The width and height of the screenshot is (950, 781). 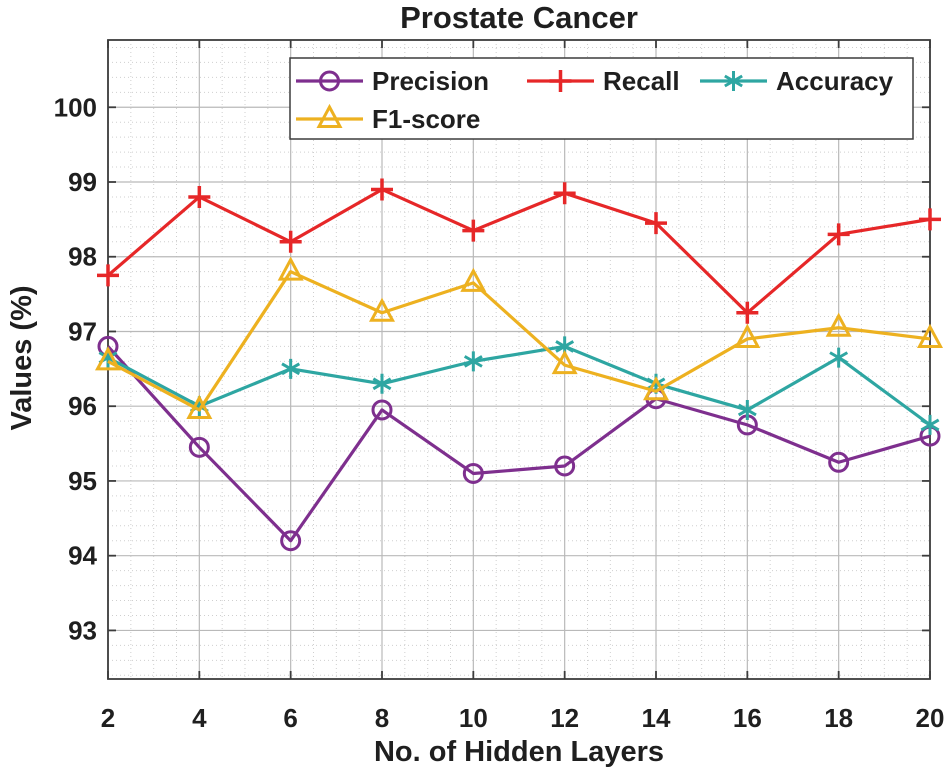 I want to click on y-tick-label: 99, so click(x=82, y=182).